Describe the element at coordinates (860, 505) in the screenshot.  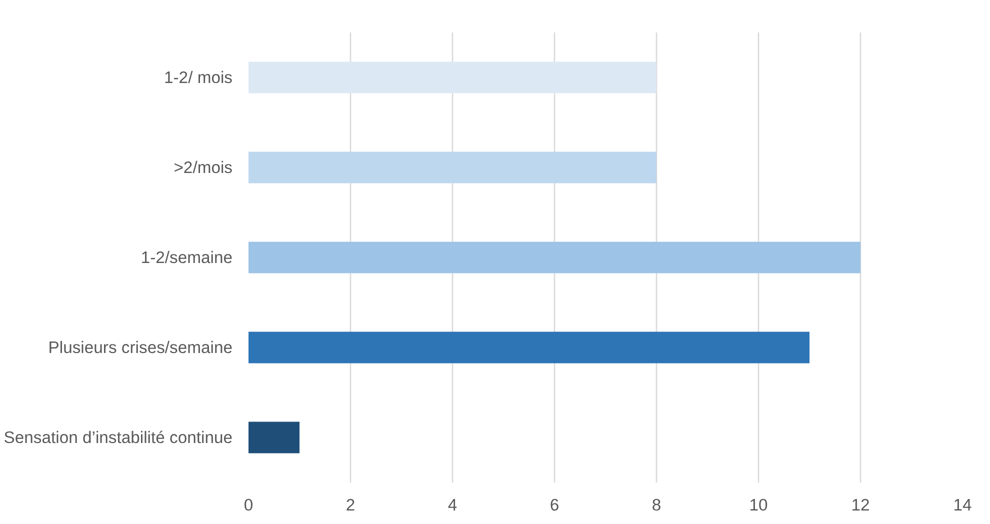
I see `x-tick-label: 12` at that location.